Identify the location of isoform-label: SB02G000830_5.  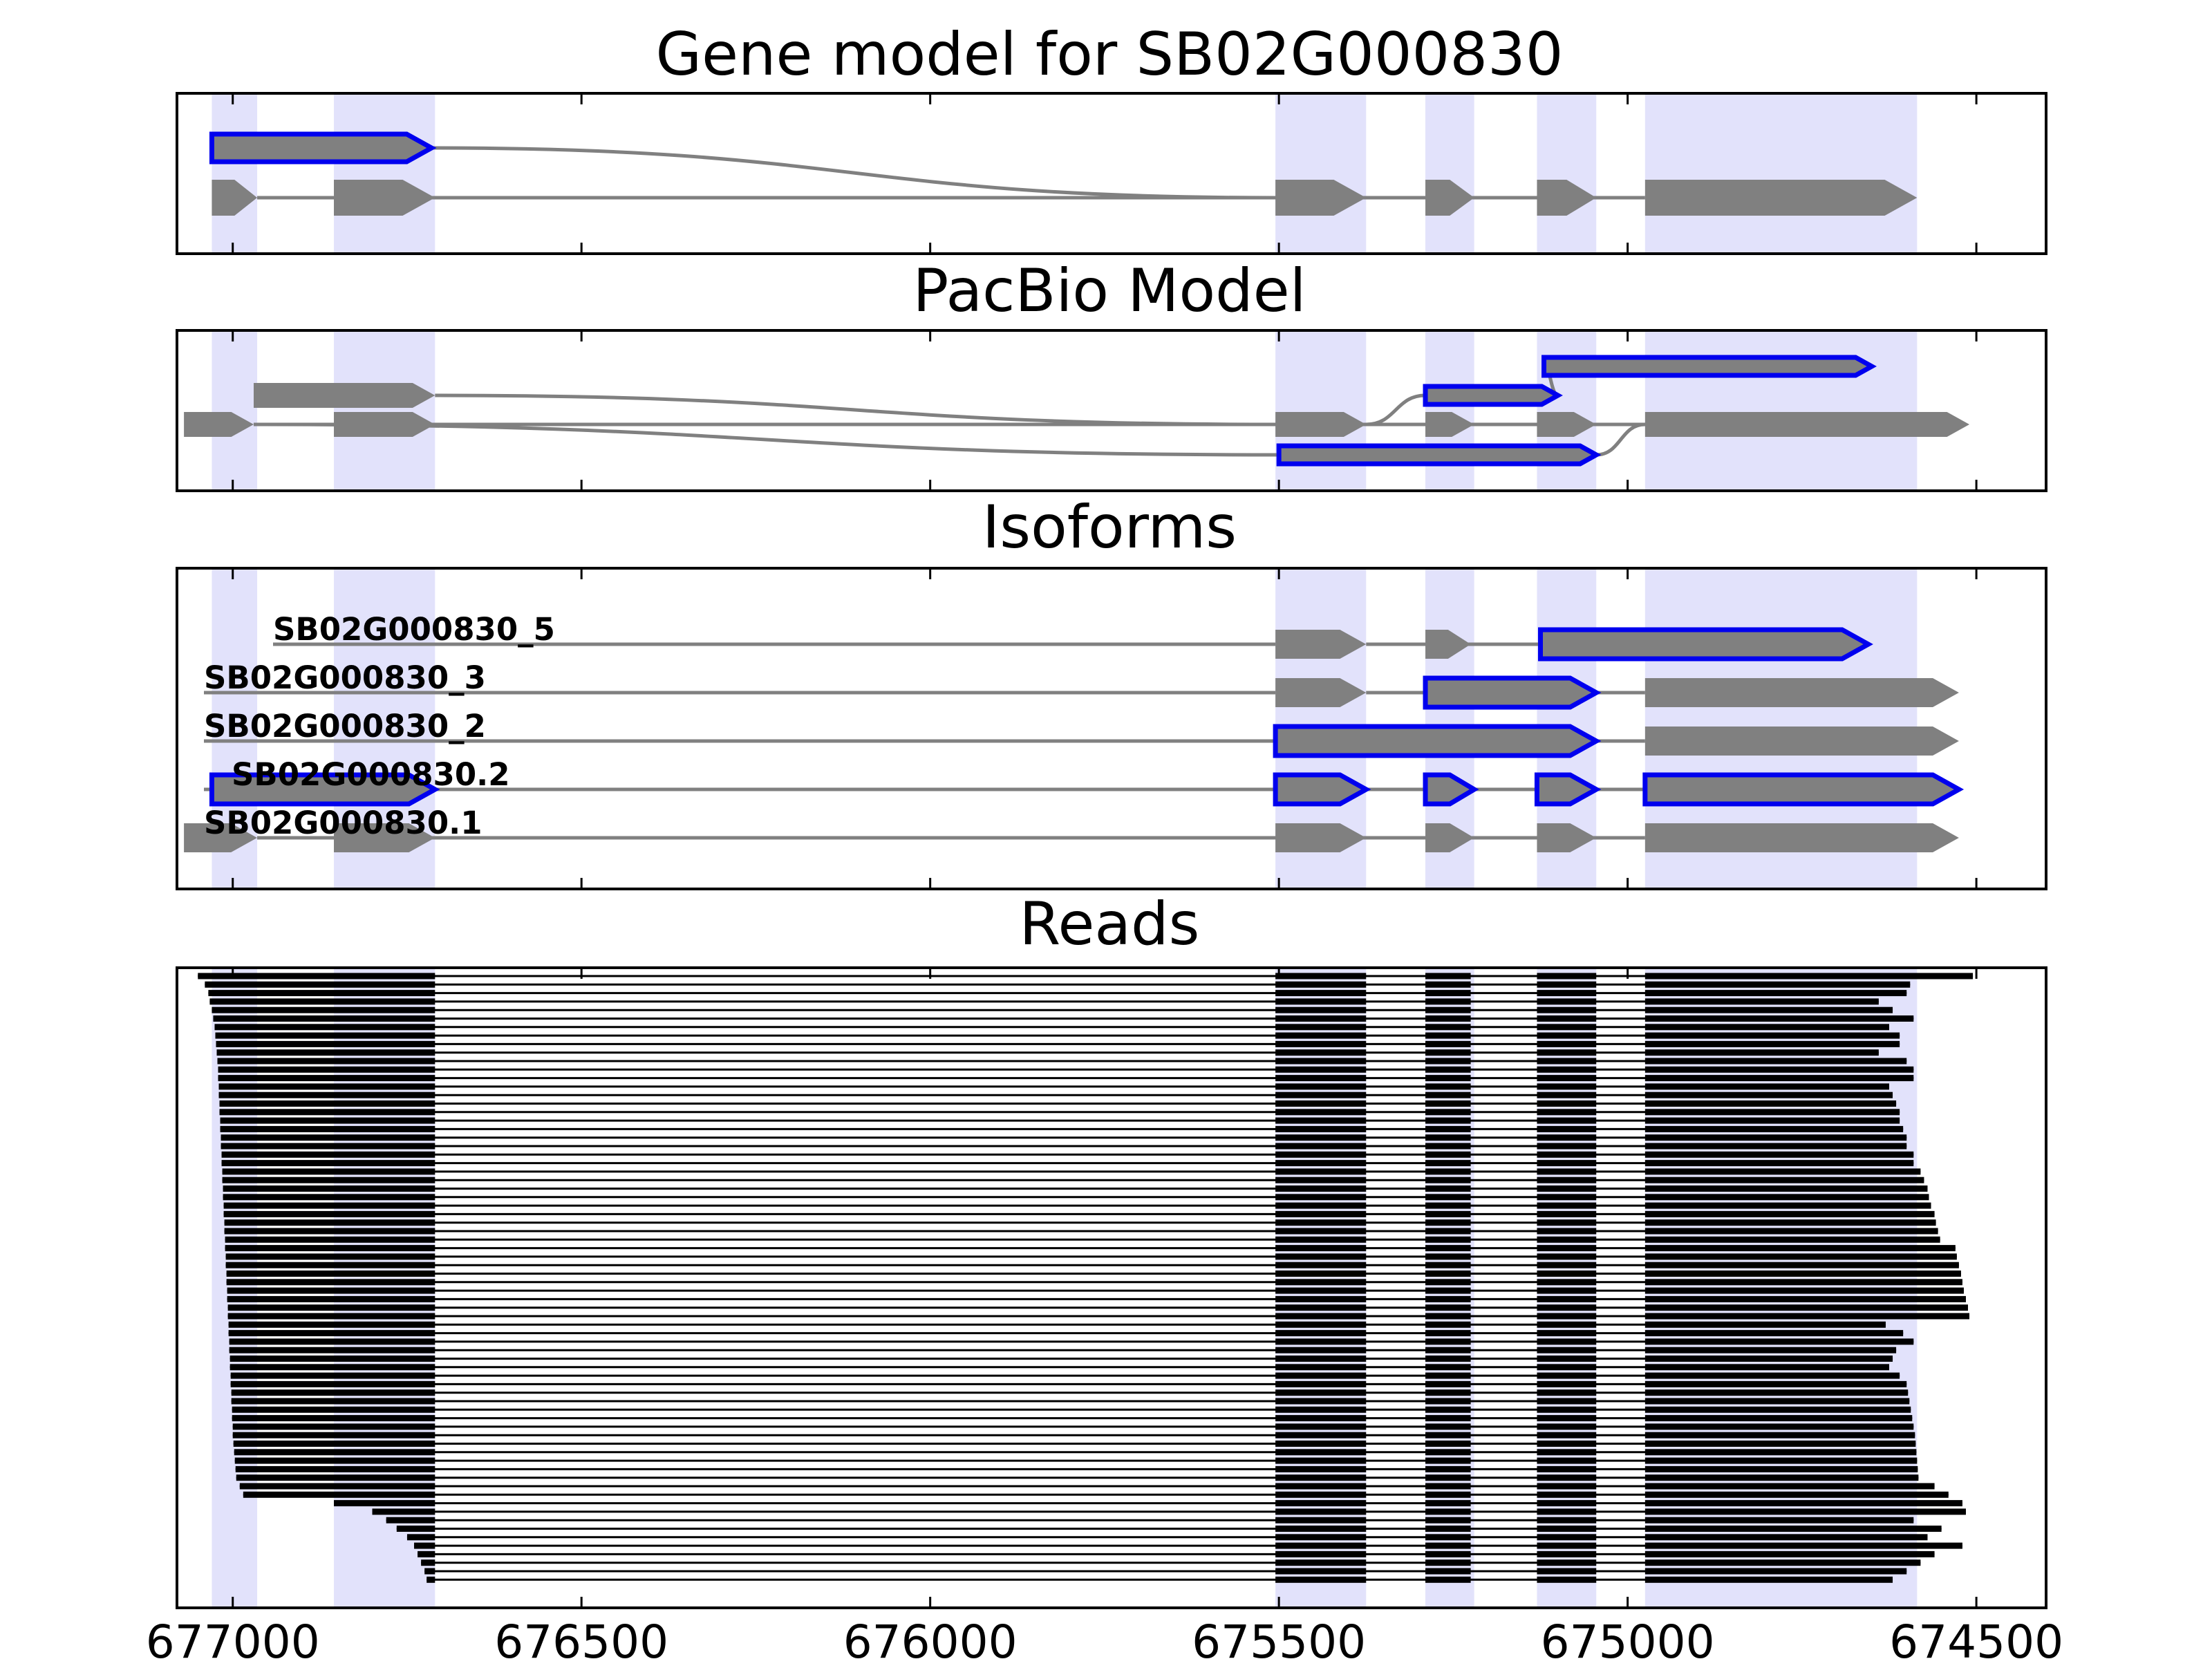
(414, 629).